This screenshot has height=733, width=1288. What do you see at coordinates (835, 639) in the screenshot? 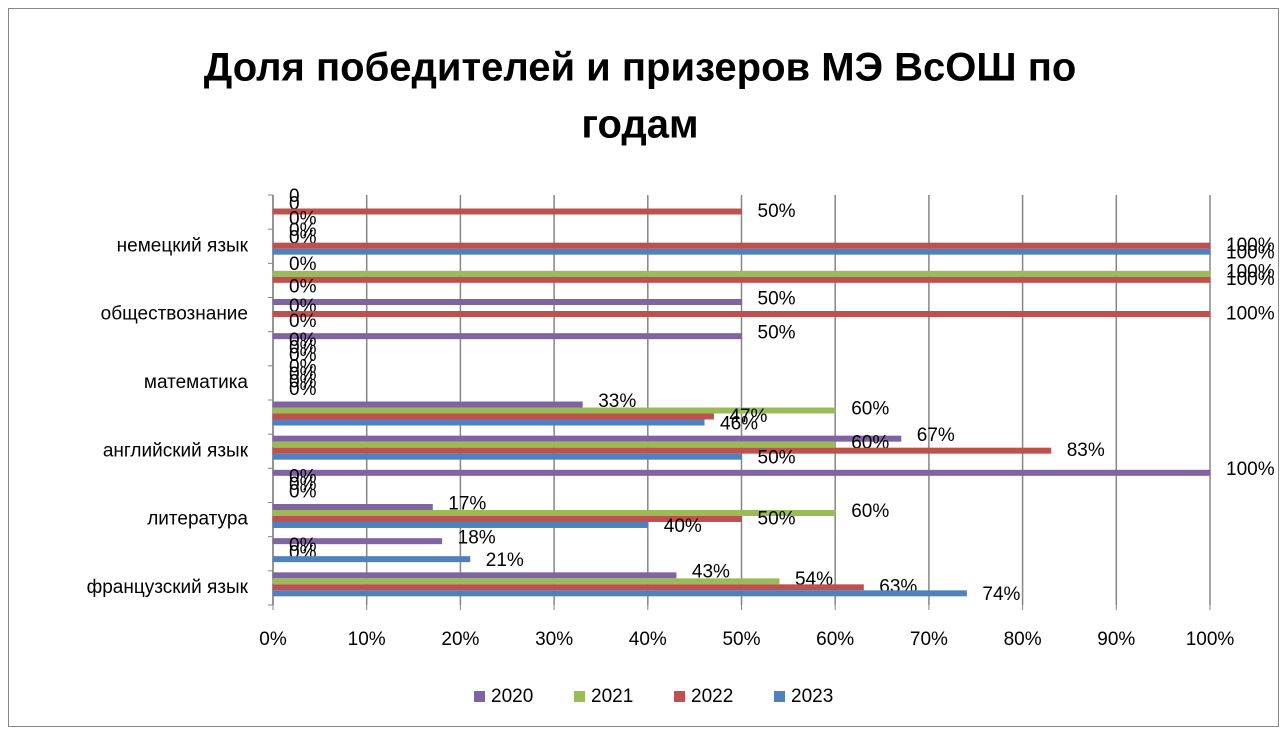
I see `x-tick-label: 60%` at bounding box center [835, 639].